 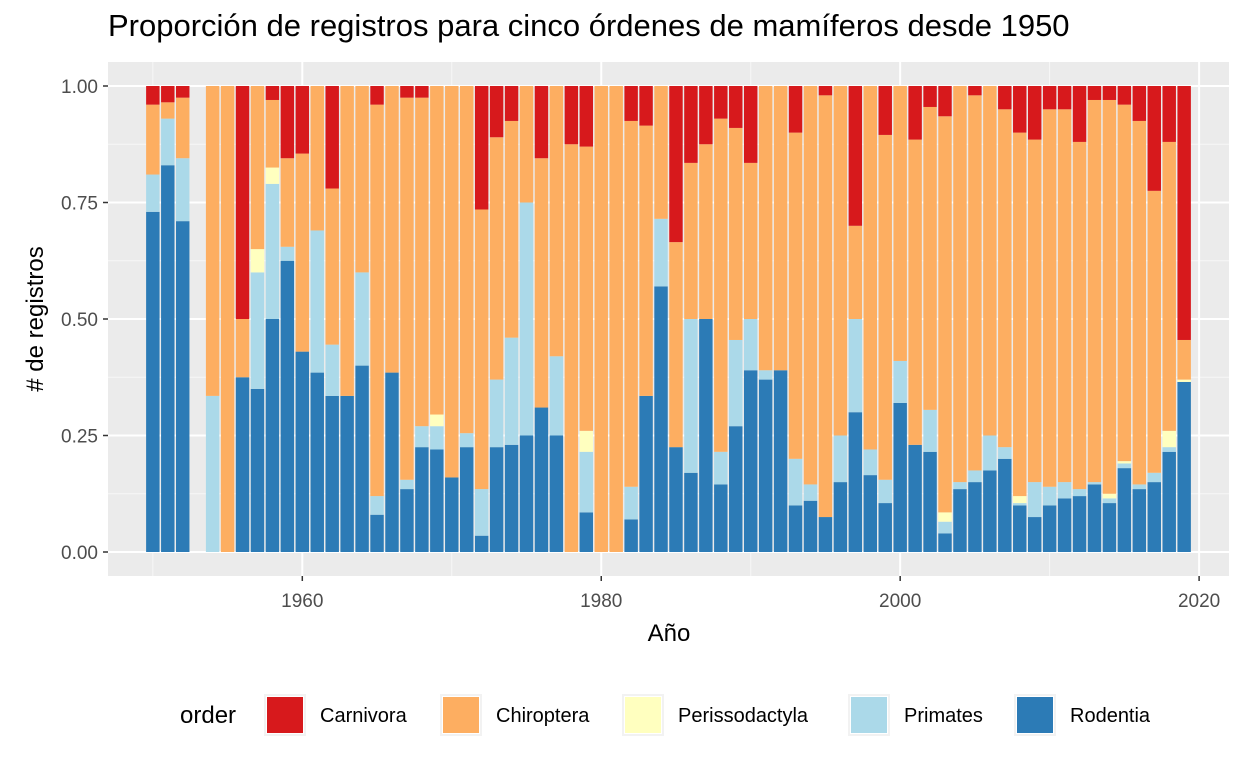 I want to click on bar-rodentia-1966, so click(x=392, y=462).